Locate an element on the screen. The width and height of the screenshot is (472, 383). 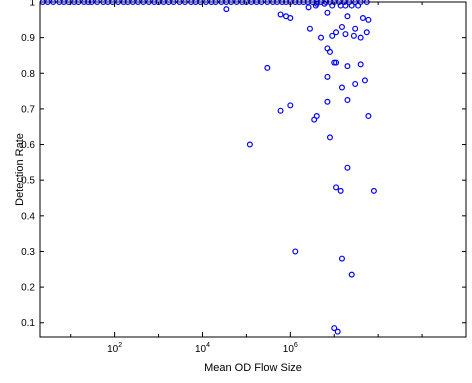
y-tick-label: 0.2 is located at coordinates (28, 288).